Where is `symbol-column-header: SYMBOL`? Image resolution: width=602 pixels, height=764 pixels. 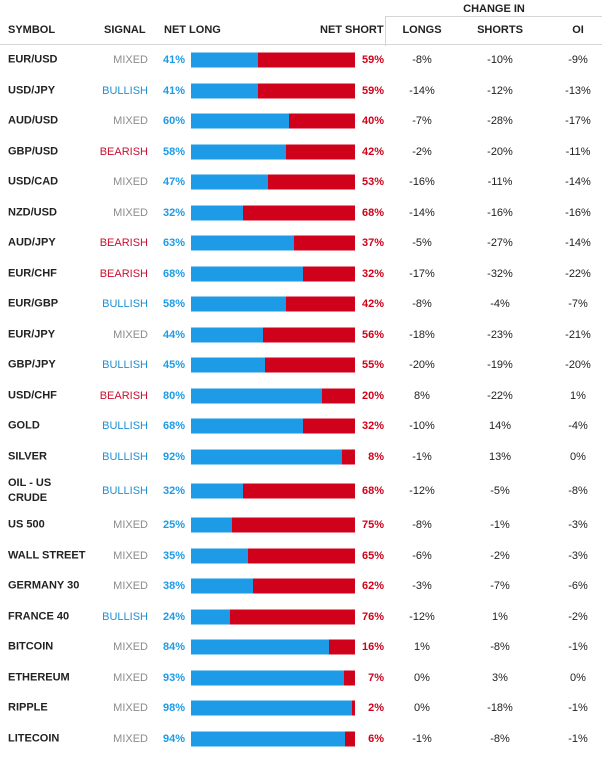 symbol-column-header: SYMBOL is located at coordinates (32, 30).